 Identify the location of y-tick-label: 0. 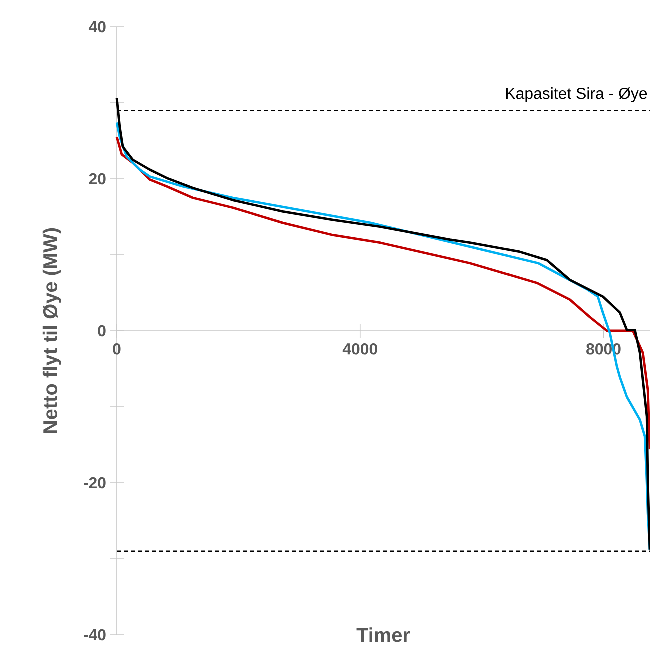
(102, 331).